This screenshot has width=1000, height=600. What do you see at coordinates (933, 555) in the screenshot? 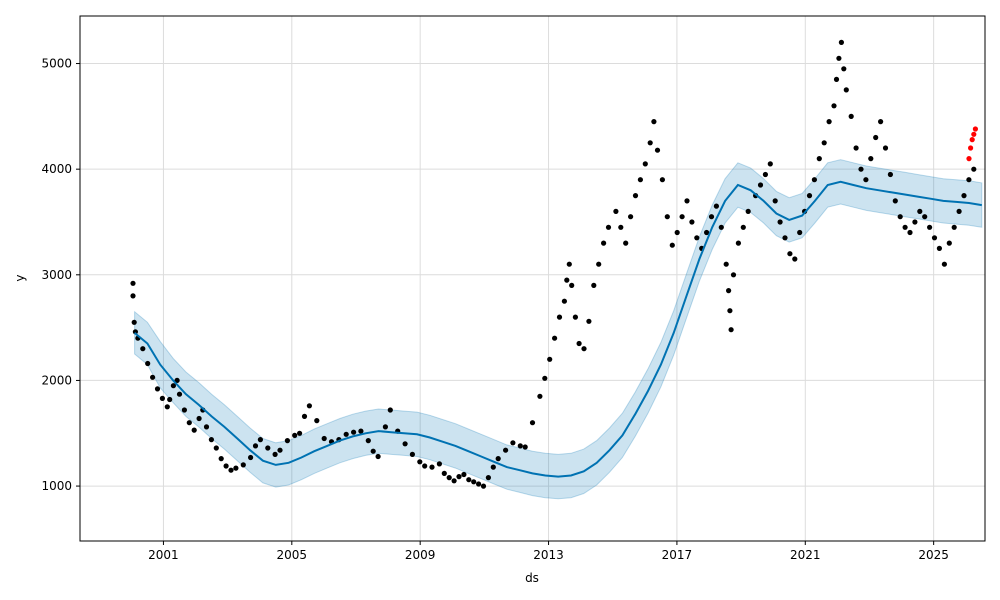
I see `x-tick-label: 2025` at bounding box center [933, 555].